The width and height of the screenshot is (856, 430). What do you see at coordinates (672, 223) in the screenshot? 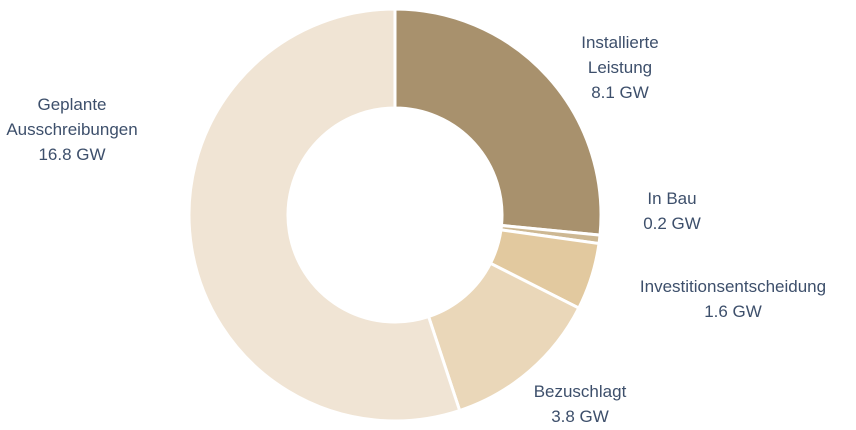
I see `value-label: 0.2 GW` at bounding box center [672, 223].